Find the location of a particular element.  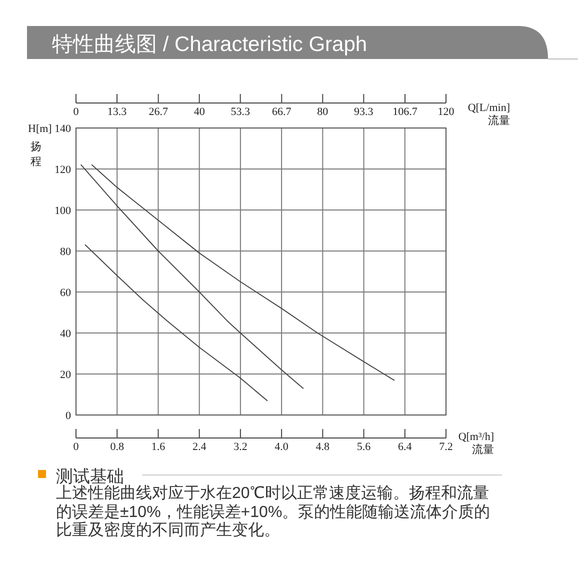

text: 上述性能曲线对应于水在20℃时以正常速度运输。扬程和流量的误差是±10%，性能误差+10%。泵的性能随输送流体介质的比重及密度的不同而产生变化。 is located at coordinates (274, 512).